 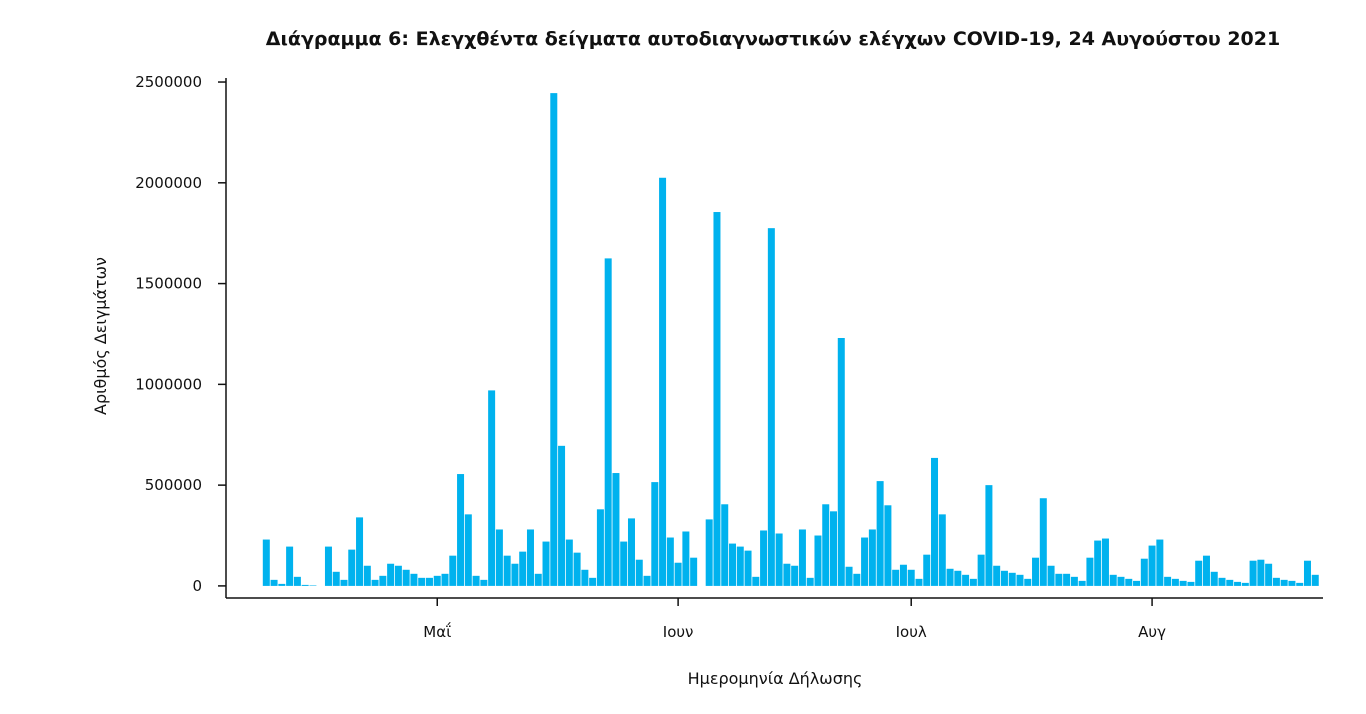 I want to click on x-tick-label: Ιουλ, so click(x=911, y=632).